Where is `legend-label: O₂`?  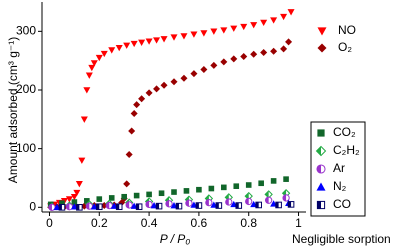
legend-label: O₂ is located at coordinates (345, 47).